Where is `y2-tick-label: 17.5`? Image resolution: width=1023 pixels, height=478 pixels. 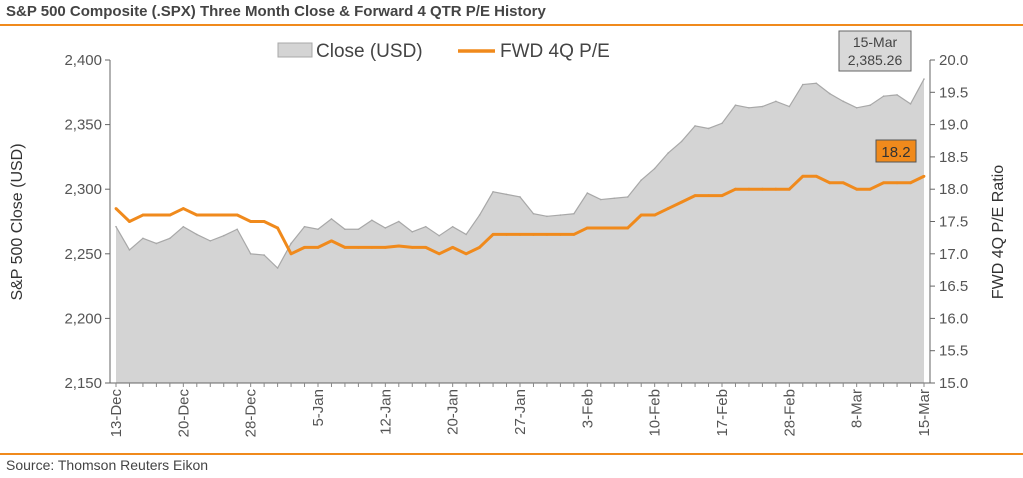
y2-tick-label: 17.5 is located at coordinates (953, 222).